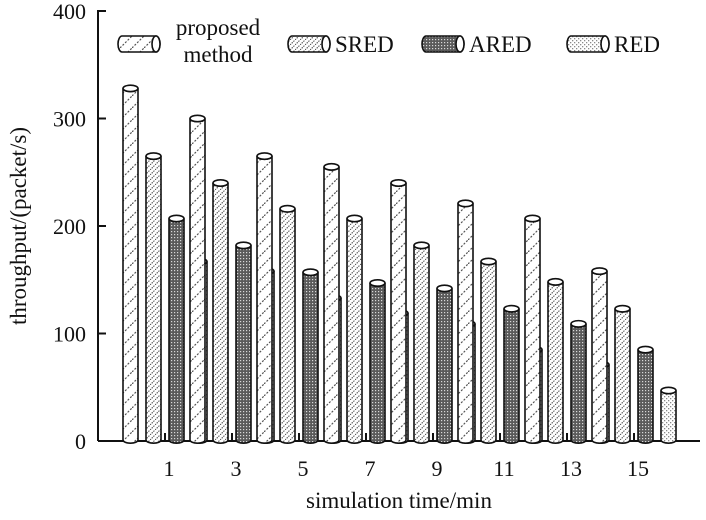 This screenshot has height=520, width=706. What do you see at coordinates (69, 334) in the screenshot?
I see `y-tick-label: 100` at bounding box center [69, 334].